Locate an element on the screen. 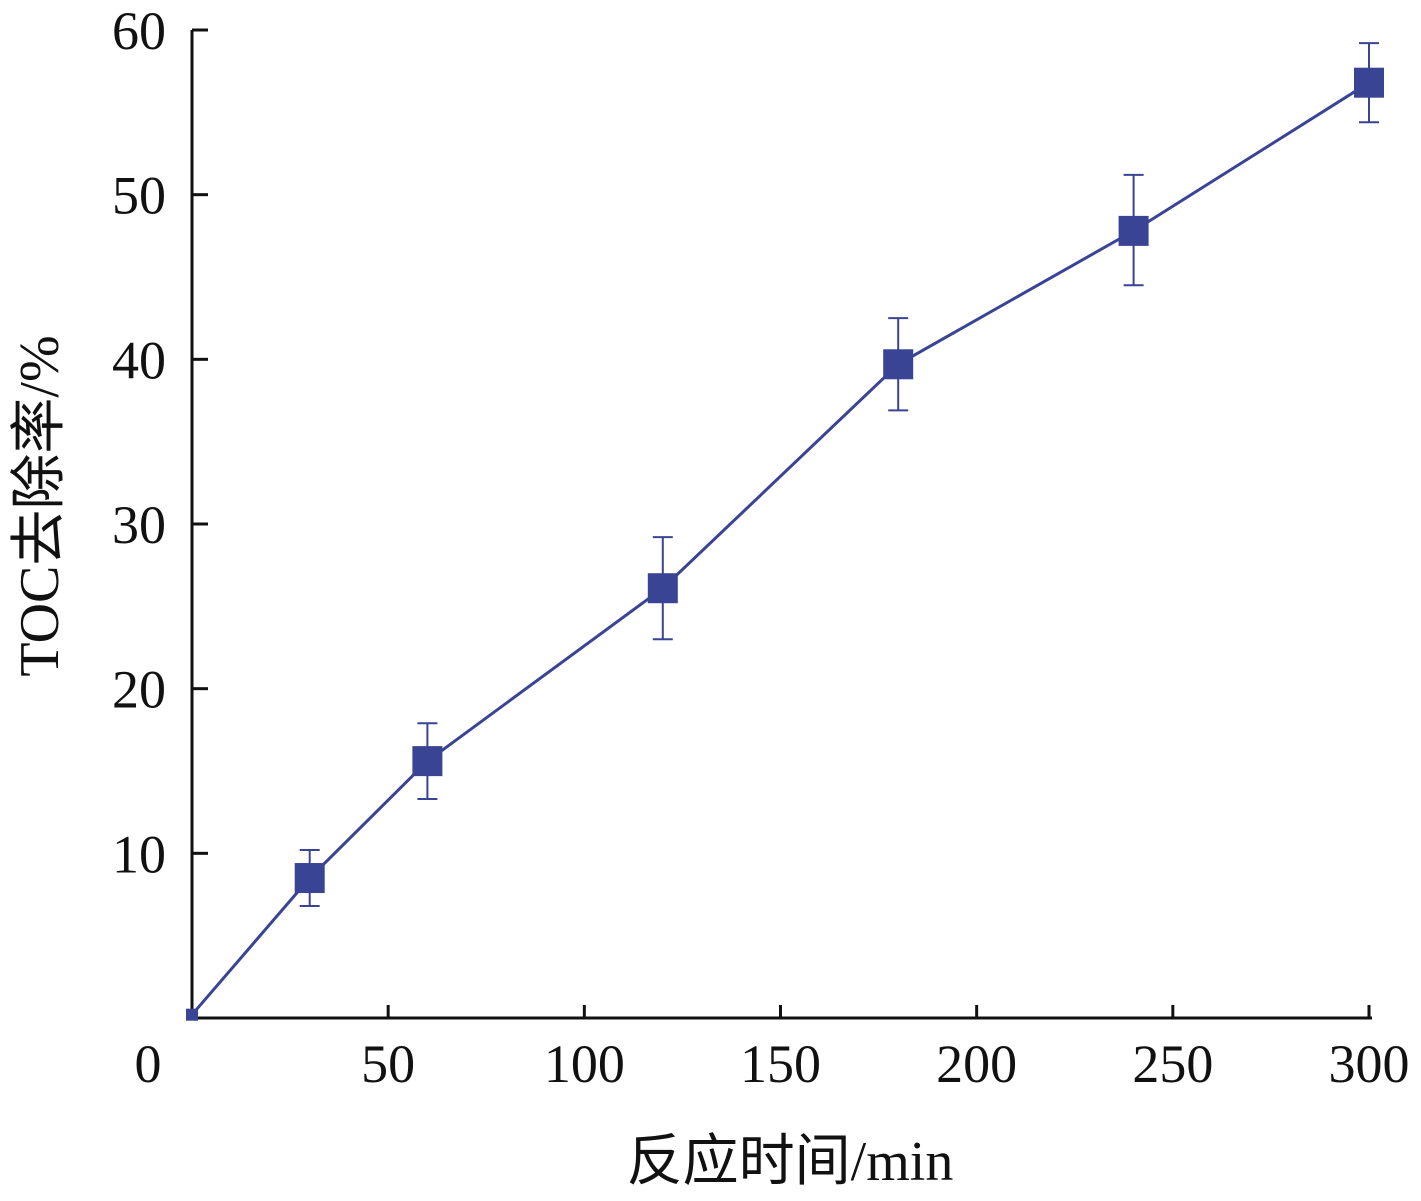  x-tick-label: 100 is located at coordinates (584, 1064).